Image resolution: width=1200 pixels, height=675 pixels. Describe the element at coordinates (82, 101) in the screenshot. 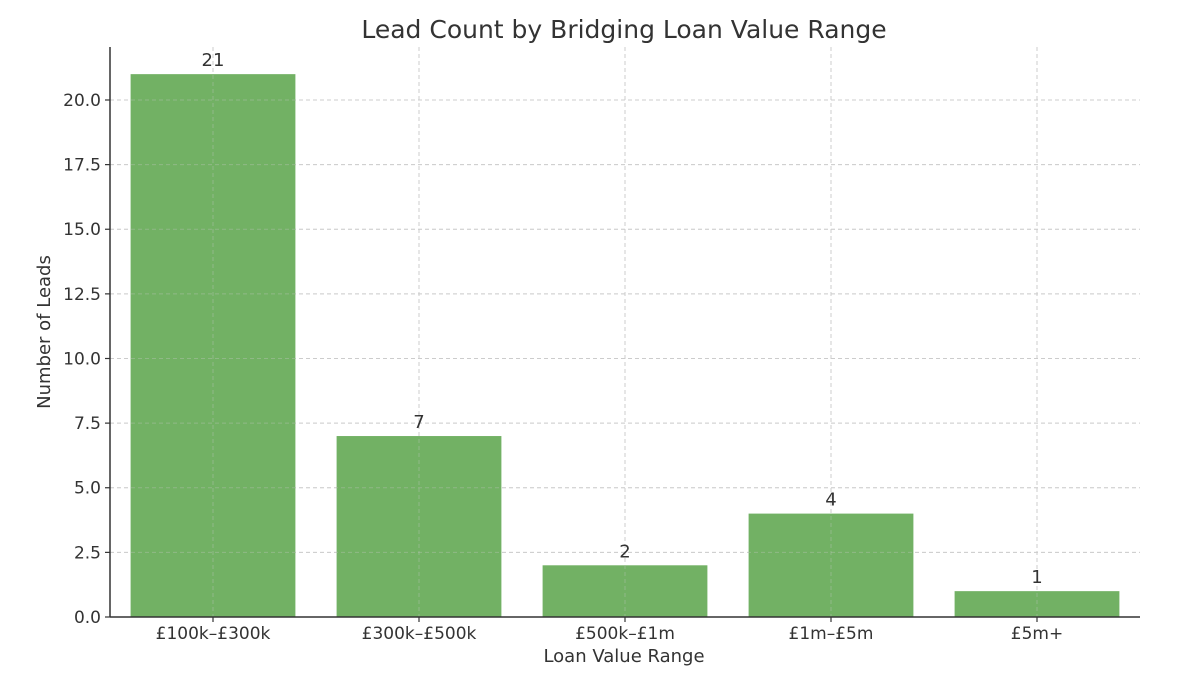

I see `y-tick-label: 20.0` at that location.